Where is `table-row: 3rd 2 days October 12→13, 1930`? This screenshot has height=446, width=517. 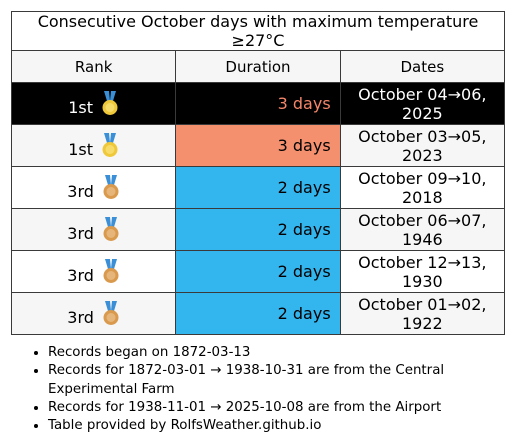 table-row: 3rd 2 days October 12→13, 1930 is located at coordinates (258, 271).